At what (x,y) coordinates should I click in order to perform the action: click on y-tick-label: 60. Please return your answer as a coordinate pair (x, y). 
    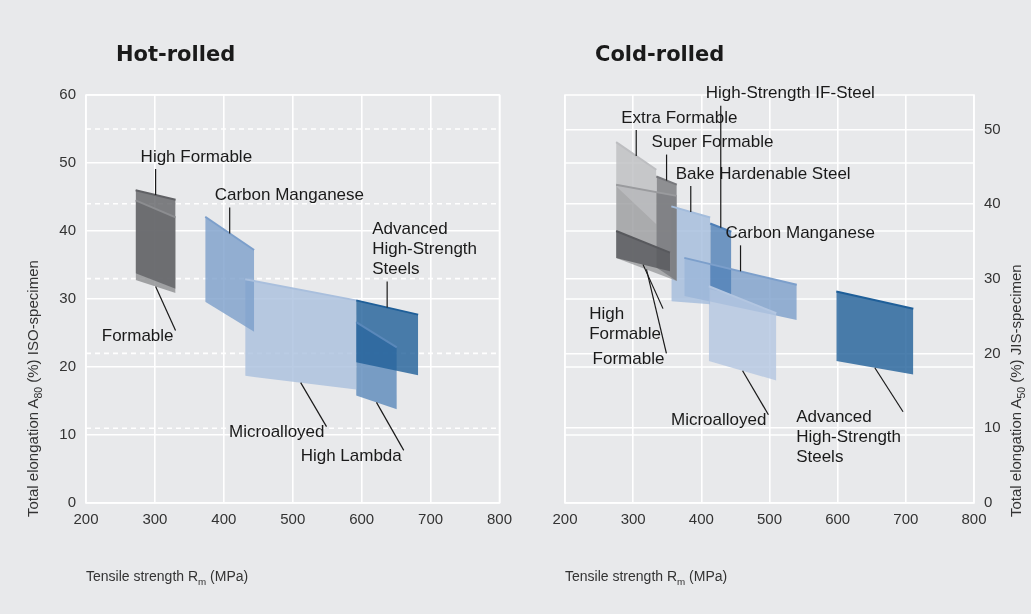
    Looking at the image, I should click on (67, 94).